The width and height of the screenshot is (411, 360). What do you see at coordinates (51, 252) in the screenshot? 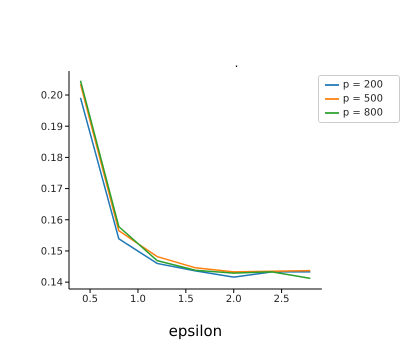
I see `y-tick-label: 0.15` at bounding box center [51, 252].